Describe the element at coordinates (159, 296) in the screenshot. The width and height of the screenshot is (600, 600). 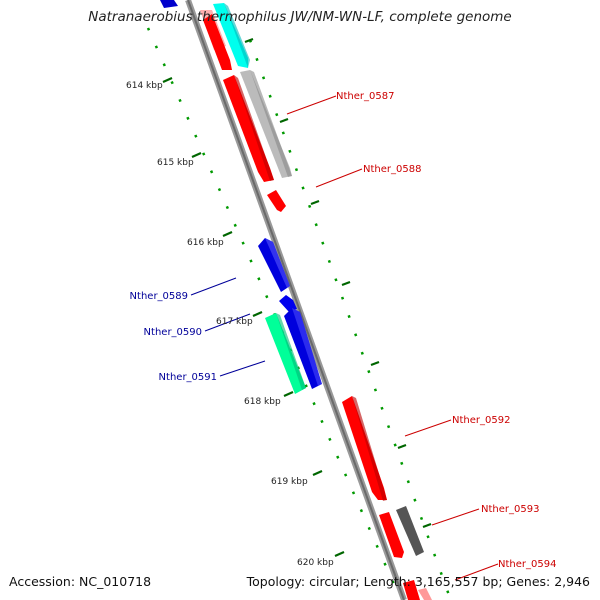
I see `gene-label-nther-0589: Nther_0589` at that location.